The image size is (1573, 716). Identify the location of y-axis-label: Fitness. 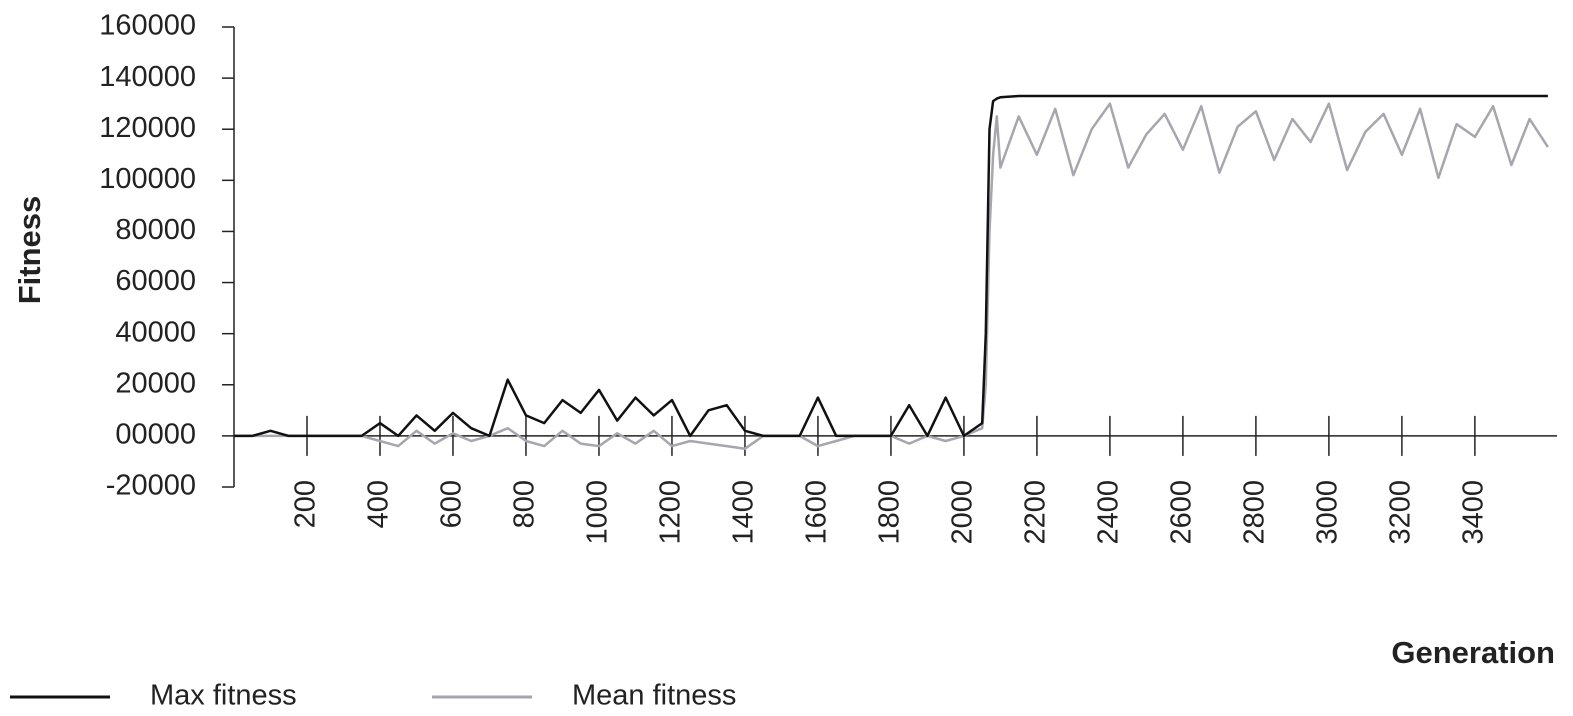
(29, 250).